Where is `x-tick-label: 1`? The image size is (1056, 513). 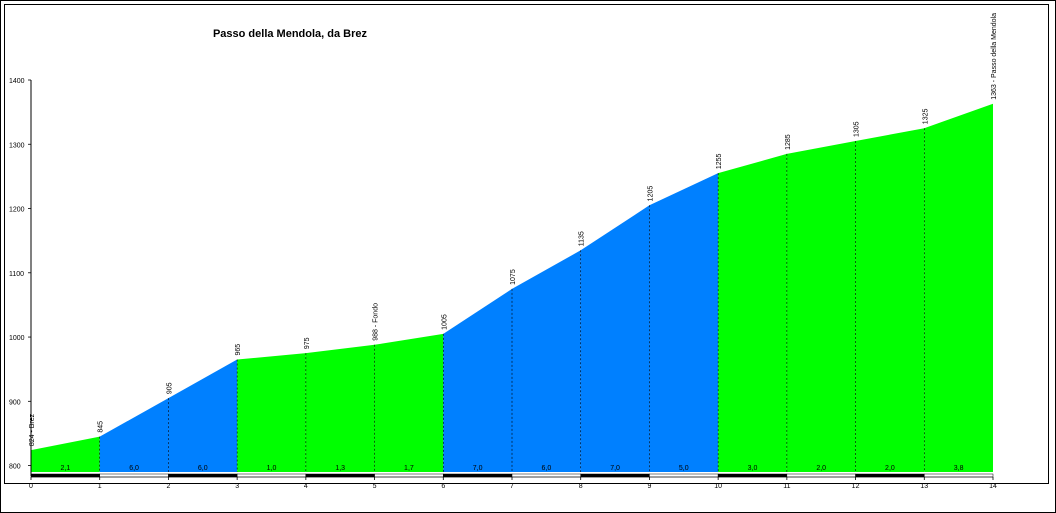
x-tick-label: 1 is located at coordinates (100, 486).